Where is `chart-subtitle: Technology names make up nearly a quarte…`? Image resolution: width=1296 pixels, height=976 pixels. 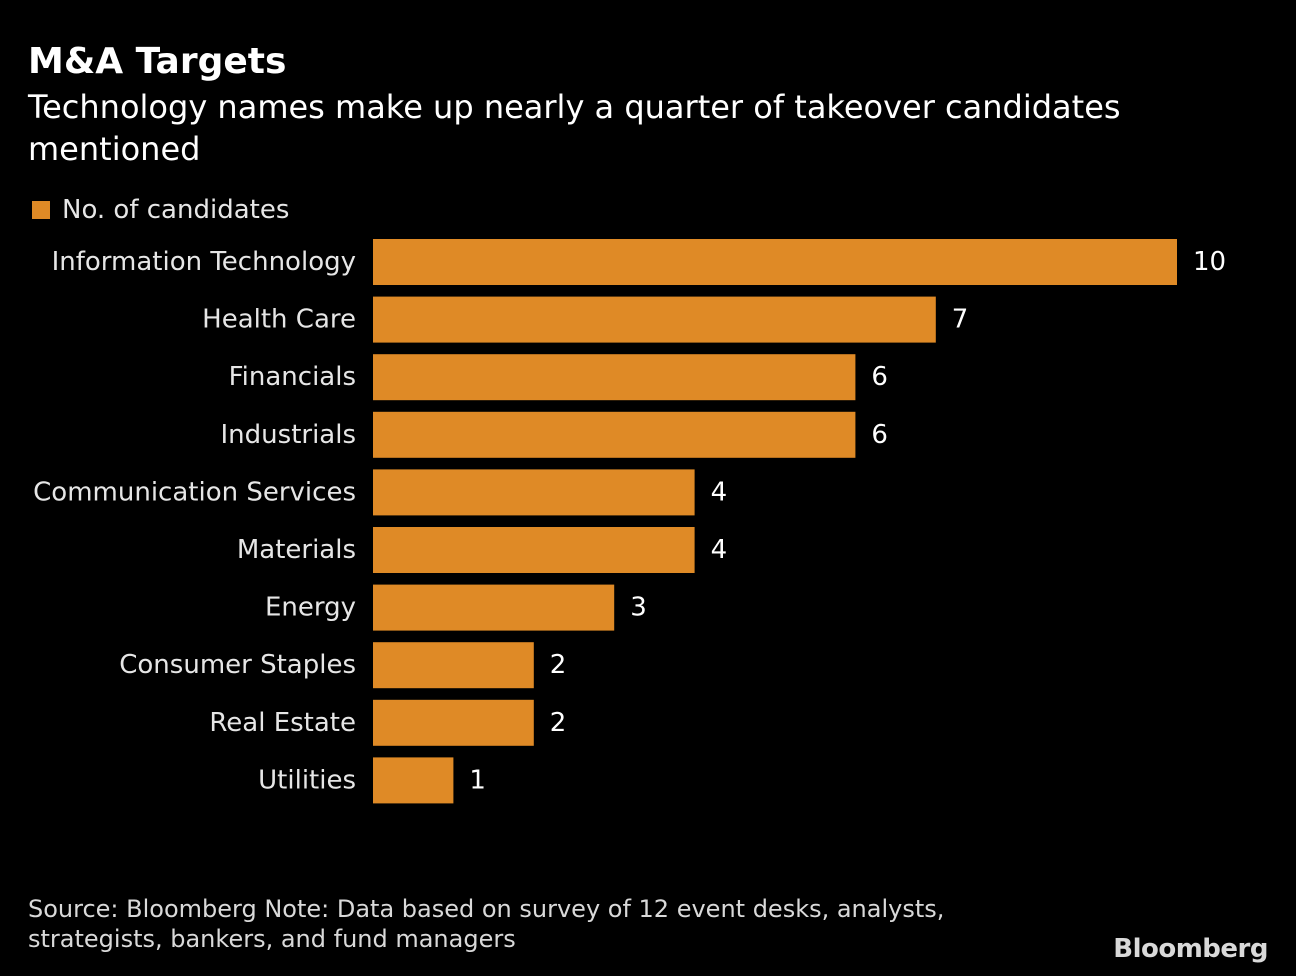 chart-subtitle: Technology names make up nearly a quarte… is located at coordinates (574, 128).